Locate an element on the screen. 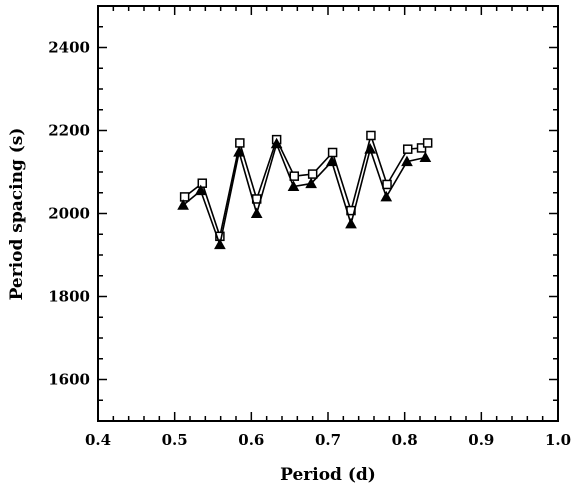 This screenshot has height=491, width=576. series-layer is located at coordinates (305, 190).